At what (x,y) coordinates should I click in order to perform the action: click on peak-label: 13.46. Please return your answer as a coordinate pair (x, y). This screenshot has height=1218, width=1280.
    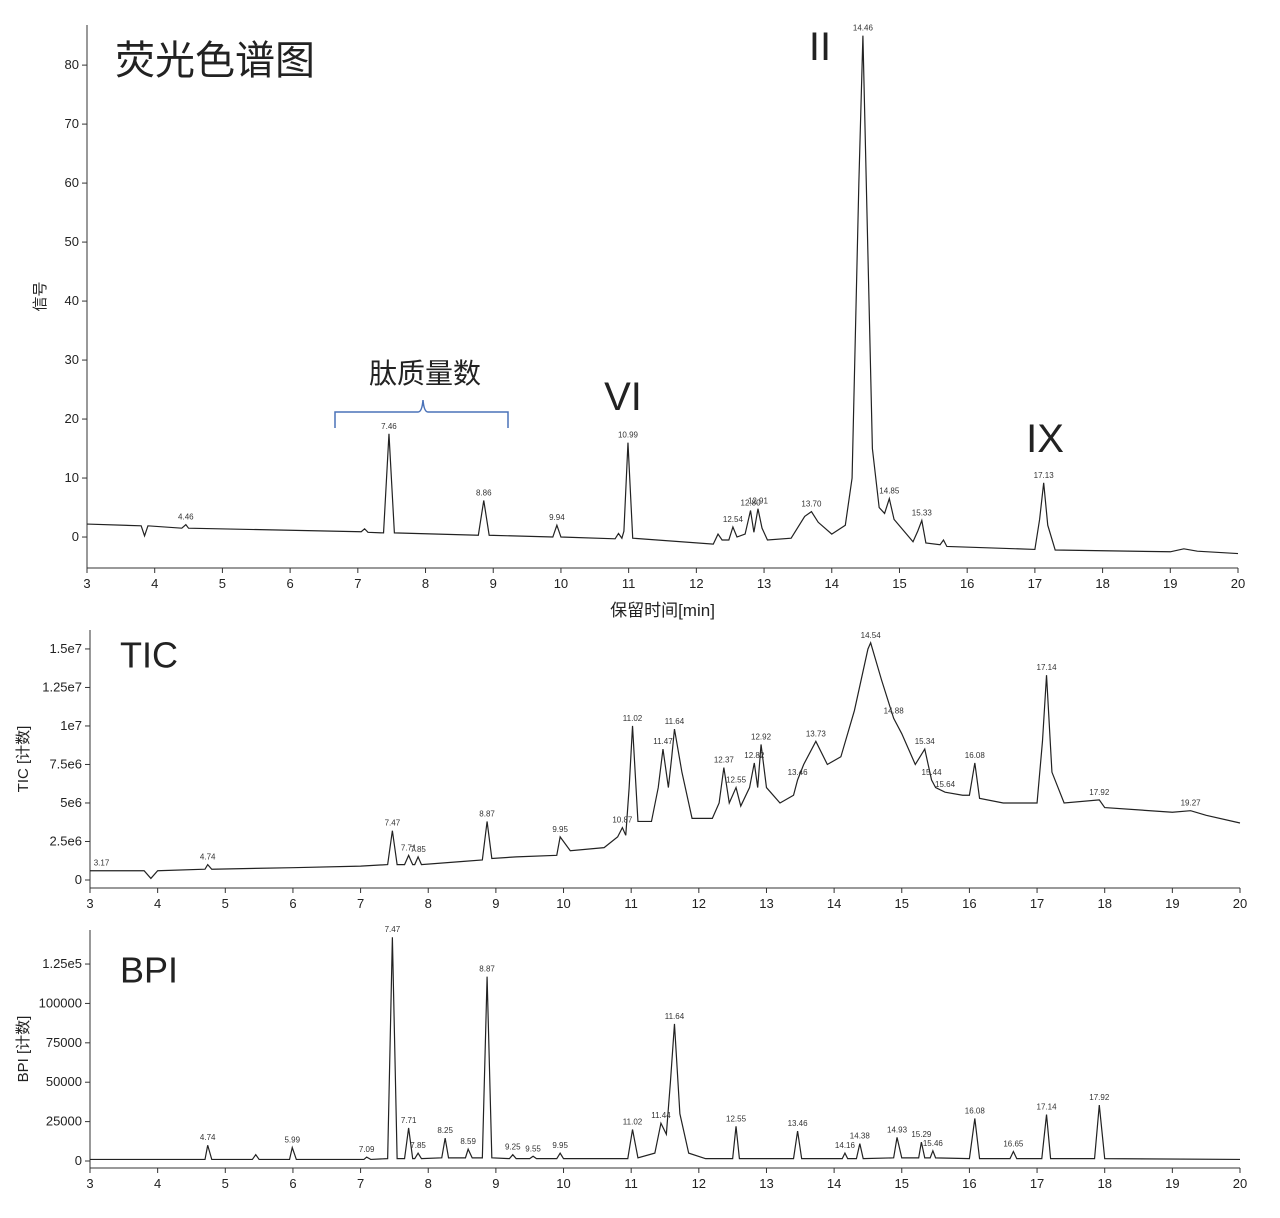
    Looking at the image, I should click on (798, 772).